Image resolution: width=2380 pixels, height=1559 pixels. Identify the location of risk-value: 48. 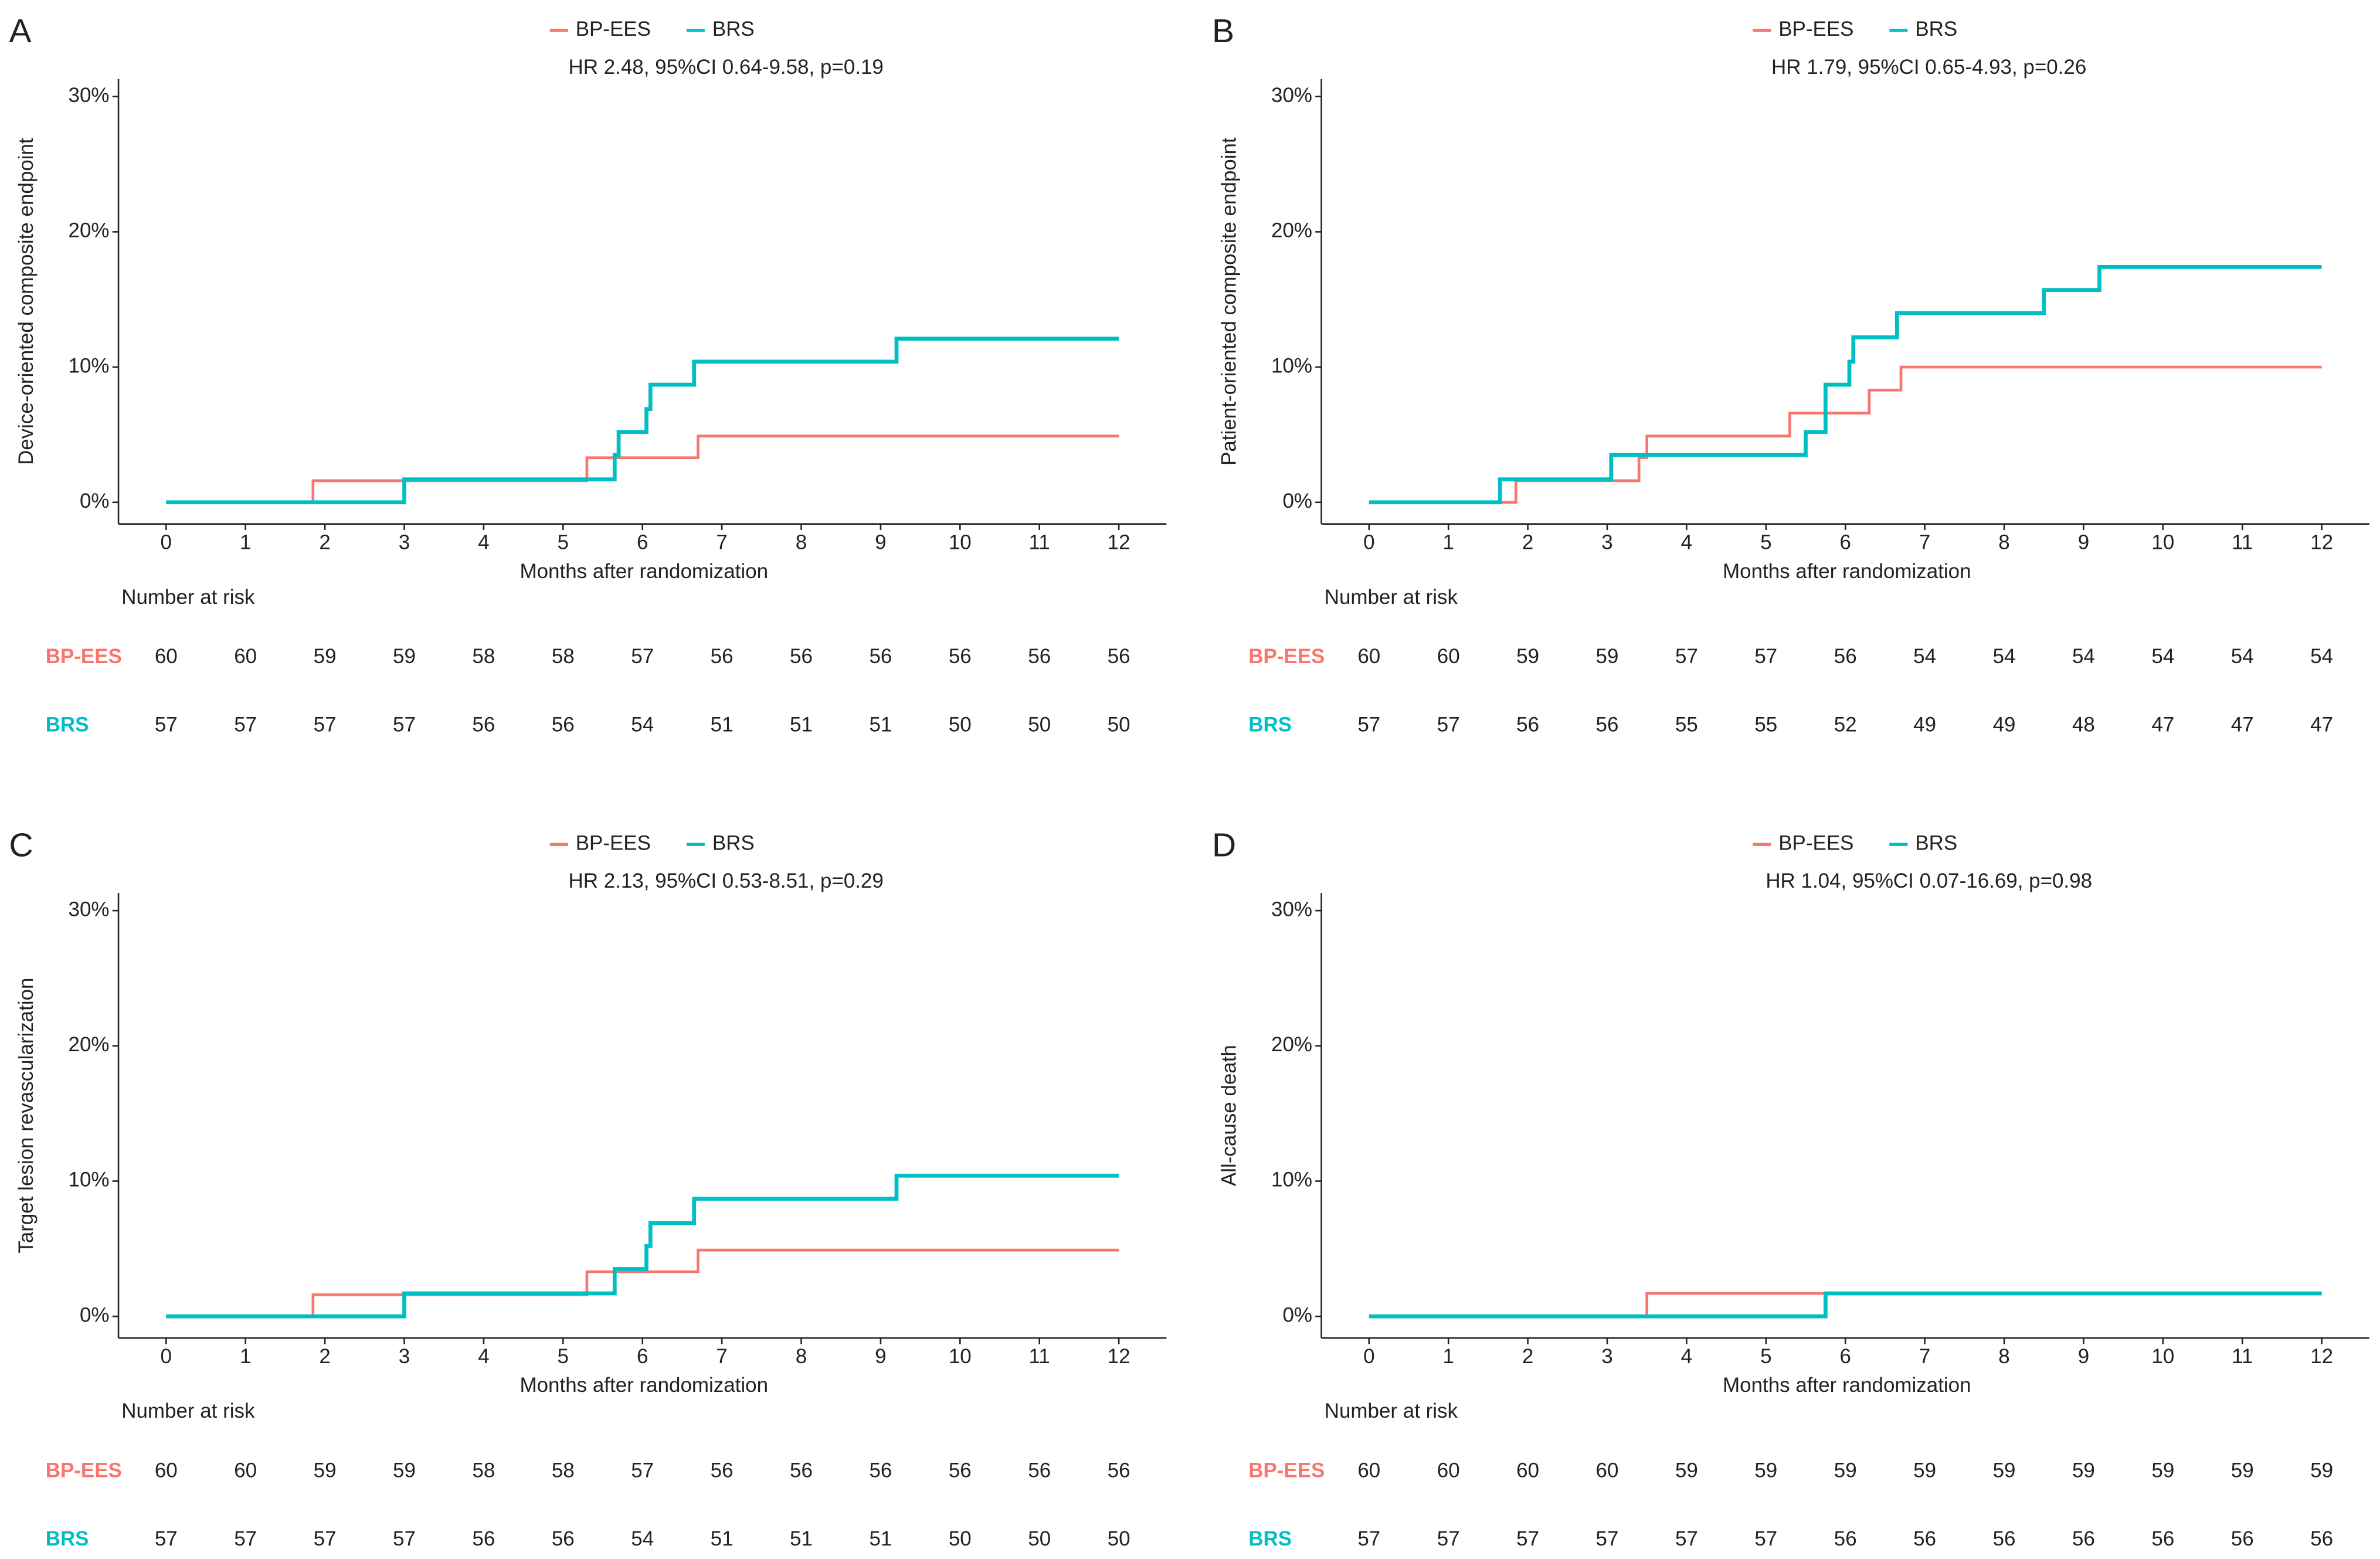
(2083, 724).